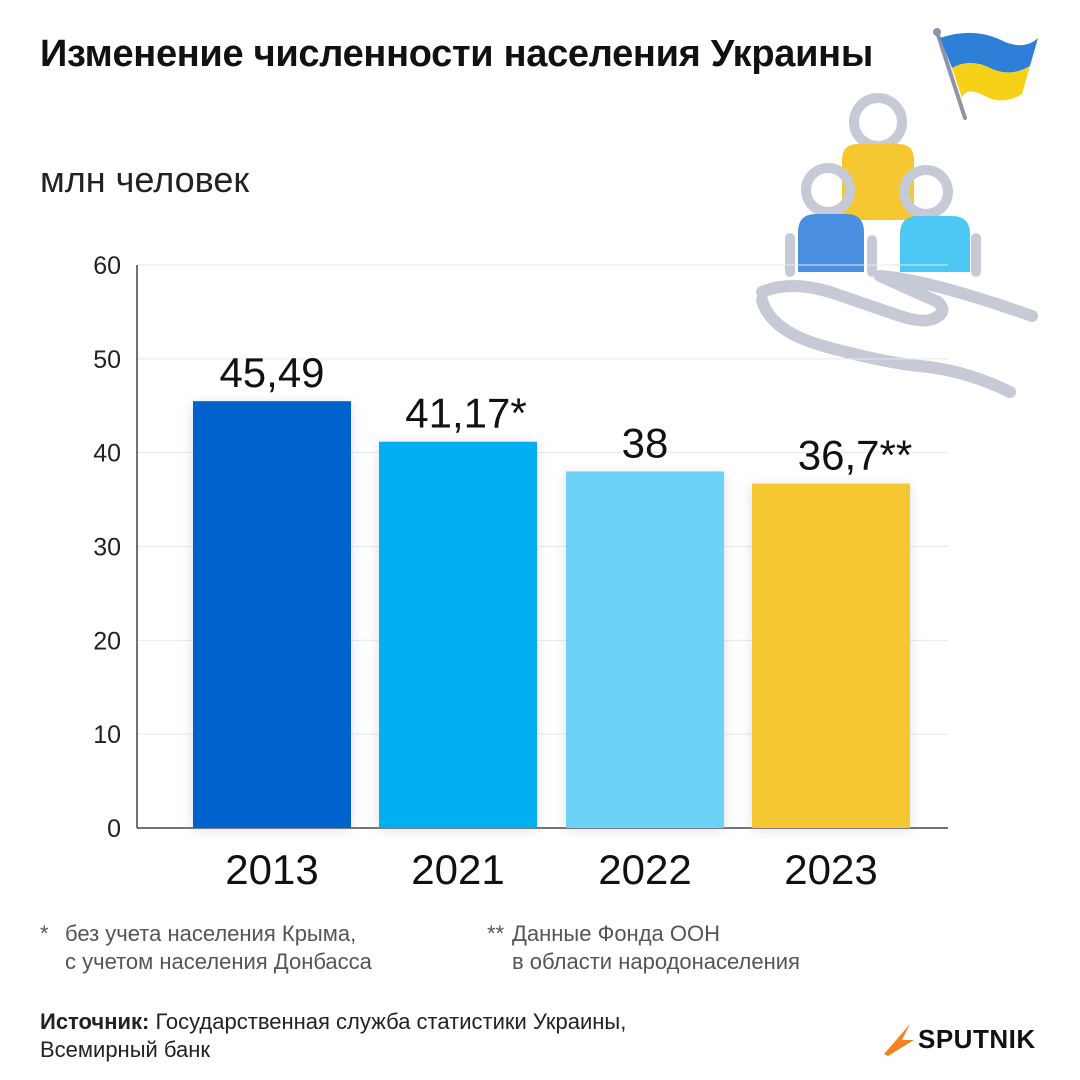 Image resolution: width=1080 pixels, height=1080 pixels. What do you see at coordinates (465, 413) in the screenshot?
I see `data-label: 41,17*` at bounding box center [465, 413].